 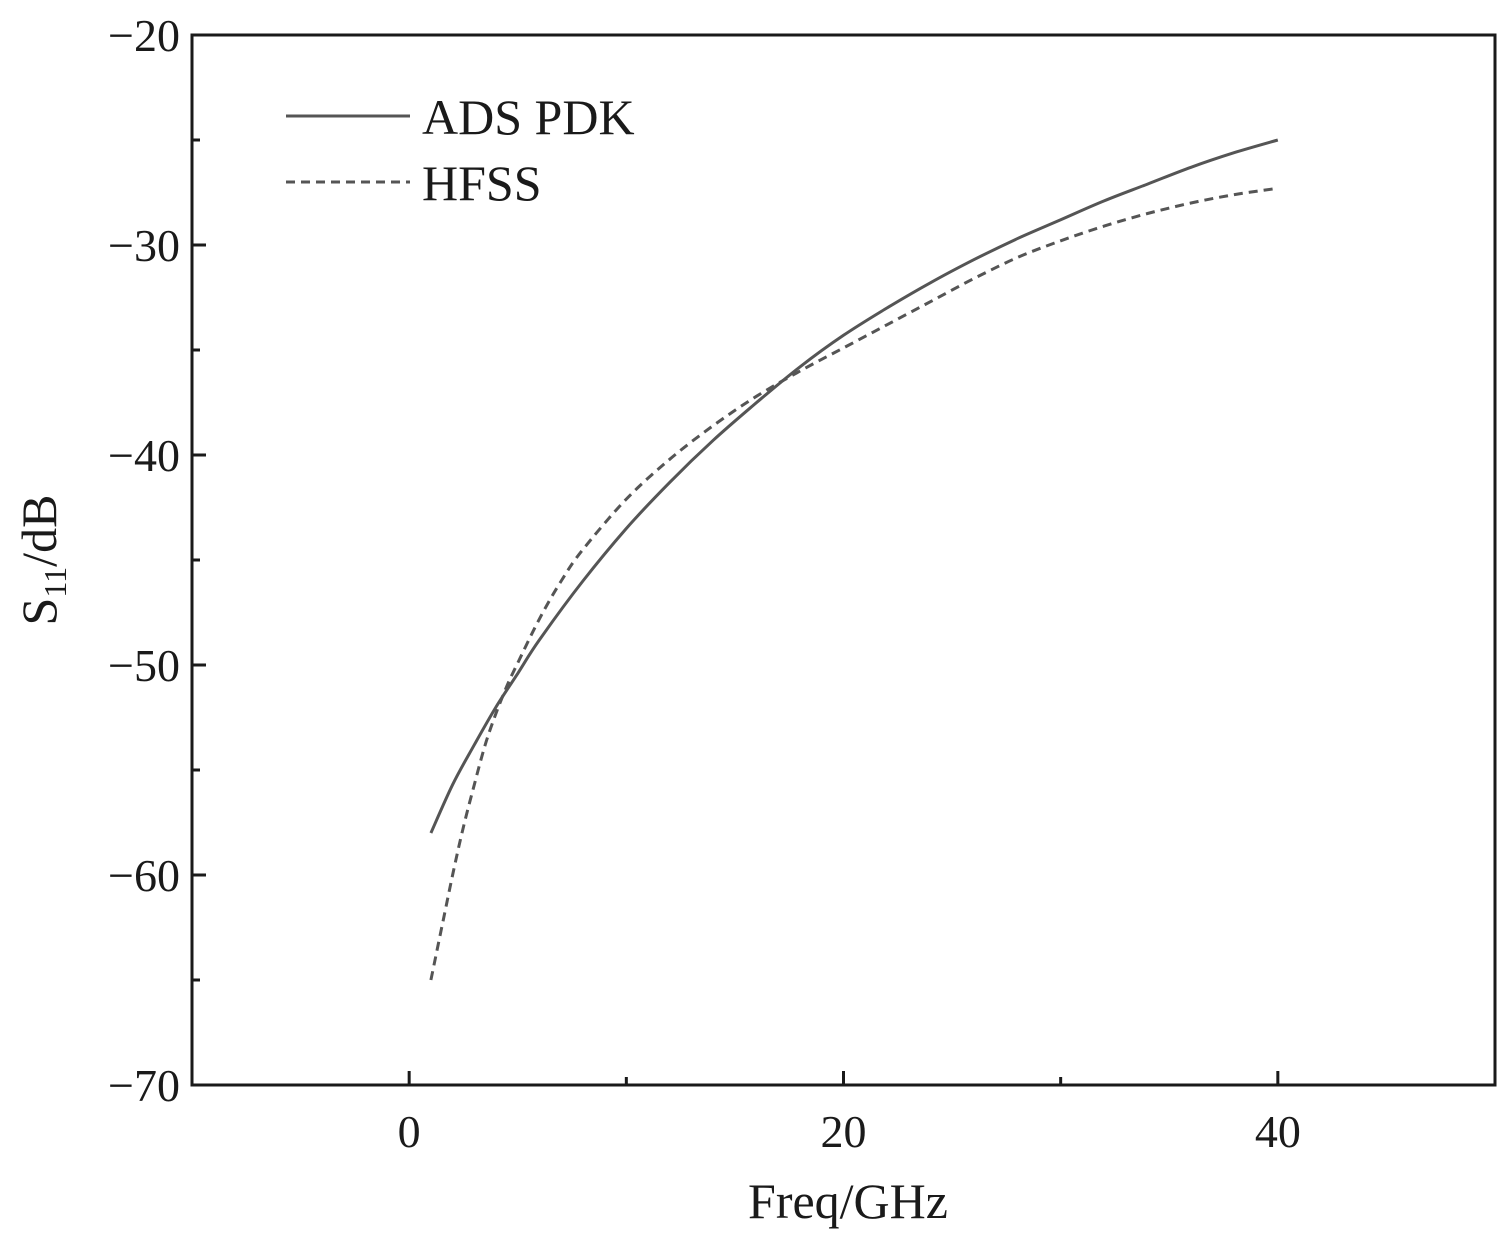 I want to click on y-tick-label: −40, so click(x=144, y=455).